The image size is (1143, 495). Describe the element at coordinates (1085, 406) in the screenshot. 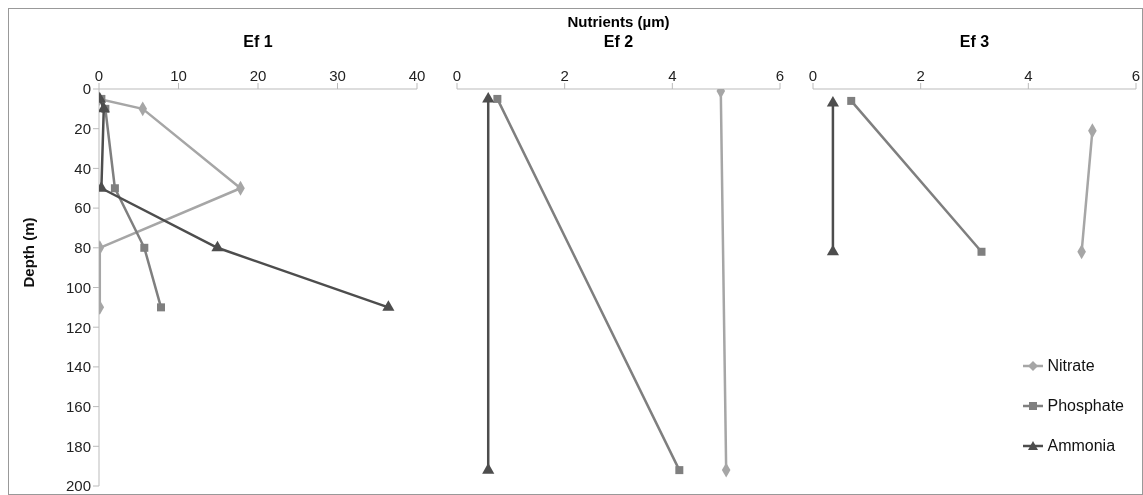

I see `legend-label: Phosphate` at that location.